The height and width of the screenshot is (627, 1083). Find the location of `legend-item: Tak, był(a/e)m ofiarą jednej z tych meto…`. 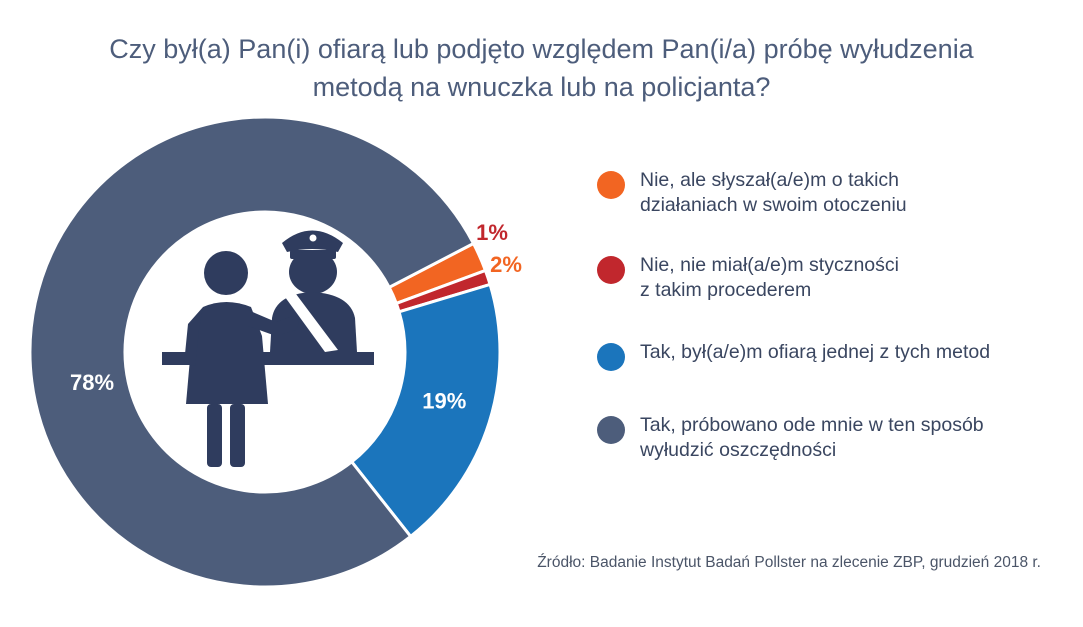

legend-item: Tak, był(a/e)m ofiarą jednej z tych meto… is located at coordinates (794, 355).